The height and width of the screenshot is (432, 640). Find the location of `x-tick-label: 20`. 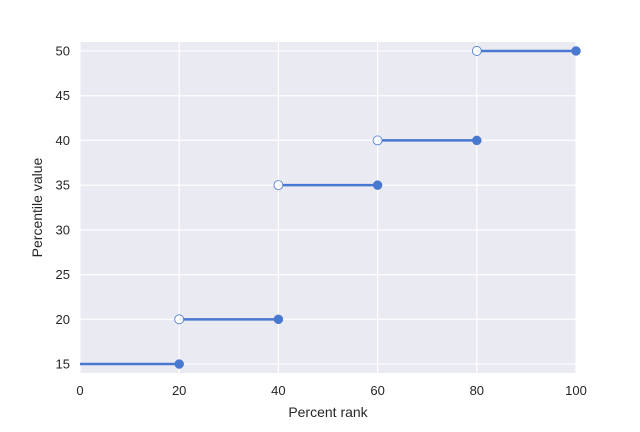

x-tick-label: 20 is located at coordinates (179, 390).